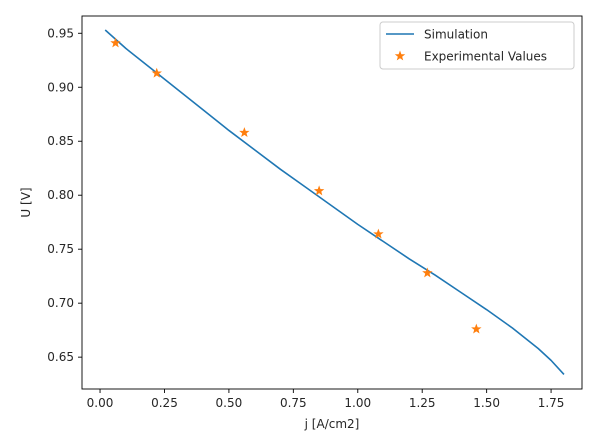 The height and width of the screenshot is (439, 598). I want to click on x-tick-label: 0.50, so click(229, 403).